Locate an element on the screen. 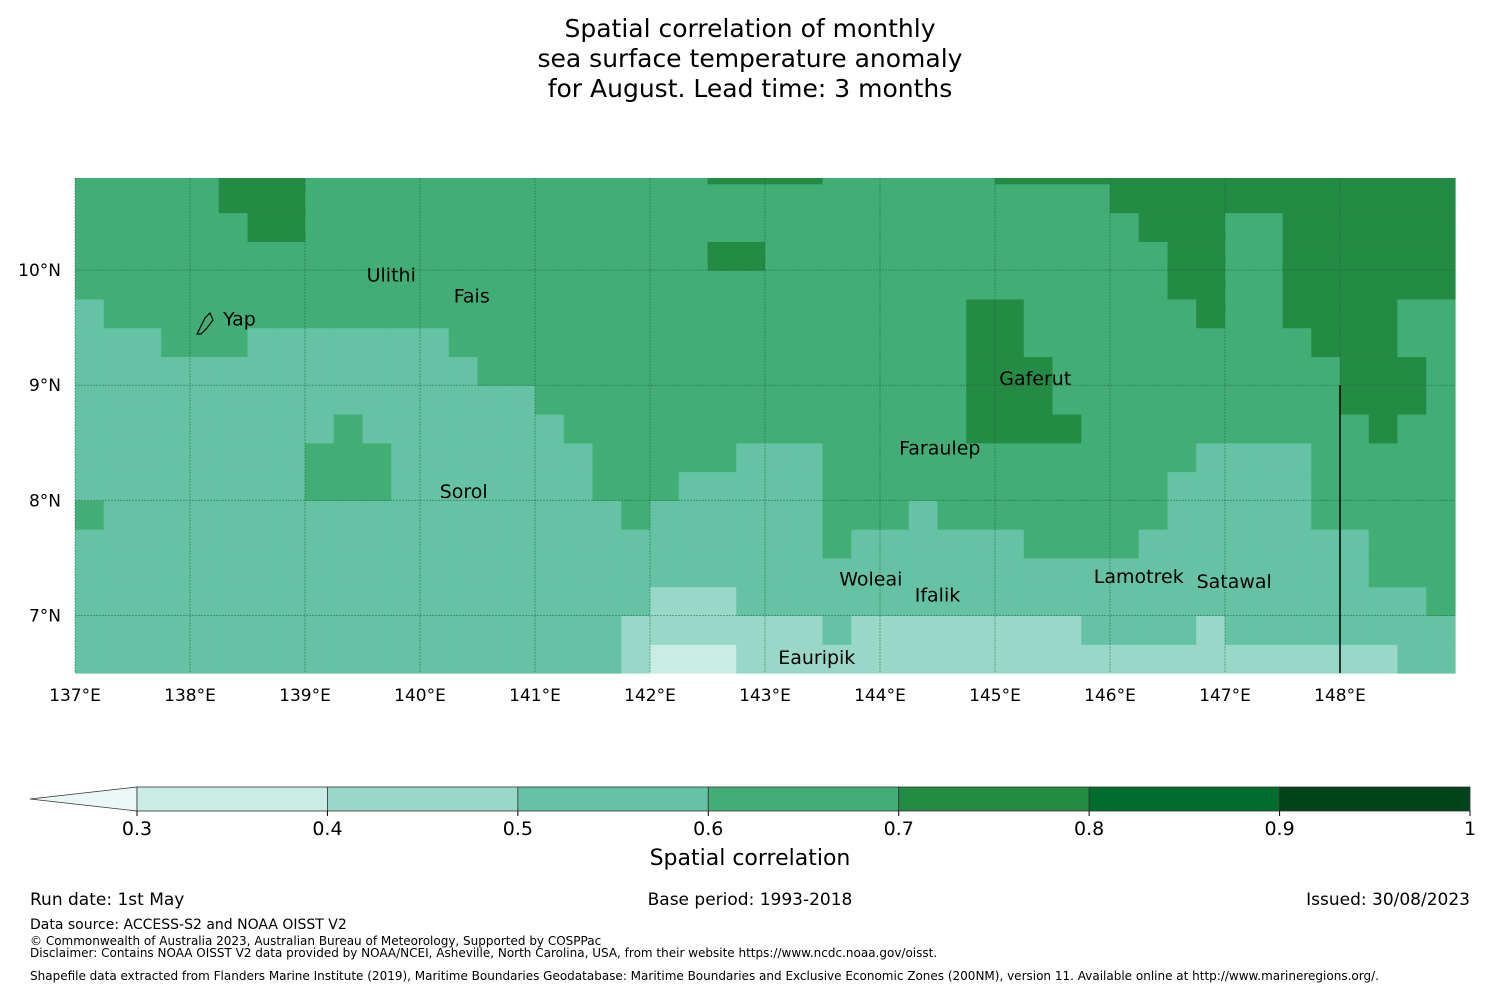  run-date: Run date: 1st May is located at coordinates (107, 900).